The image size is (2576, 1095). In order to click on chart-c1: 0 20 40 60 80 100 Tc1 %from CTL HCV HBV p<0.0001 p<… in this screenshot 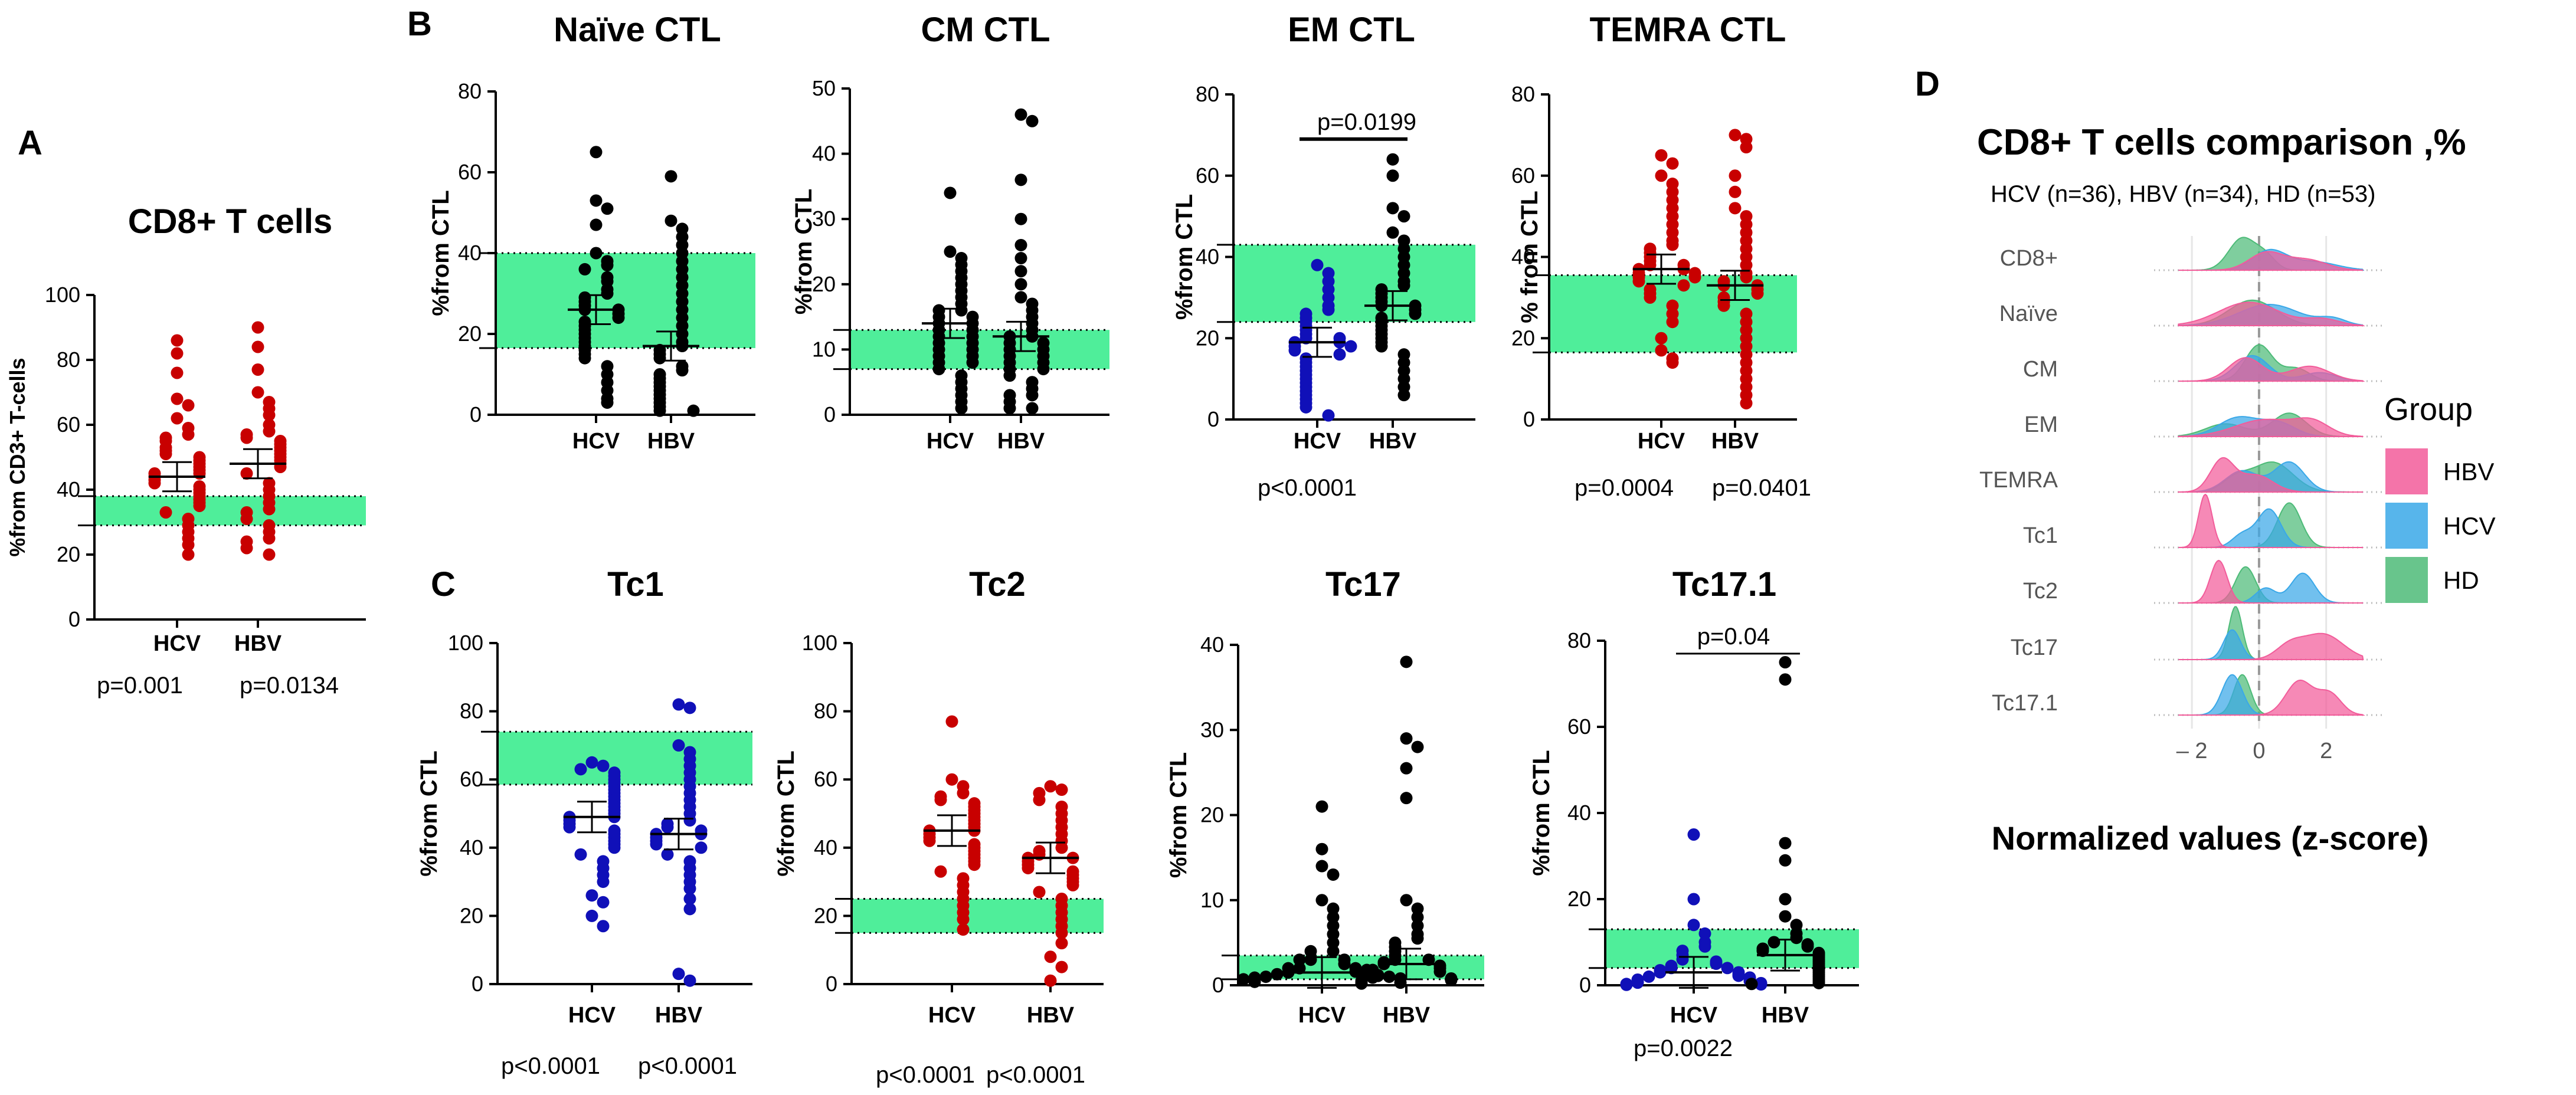, I will do `click(584, 822)`.